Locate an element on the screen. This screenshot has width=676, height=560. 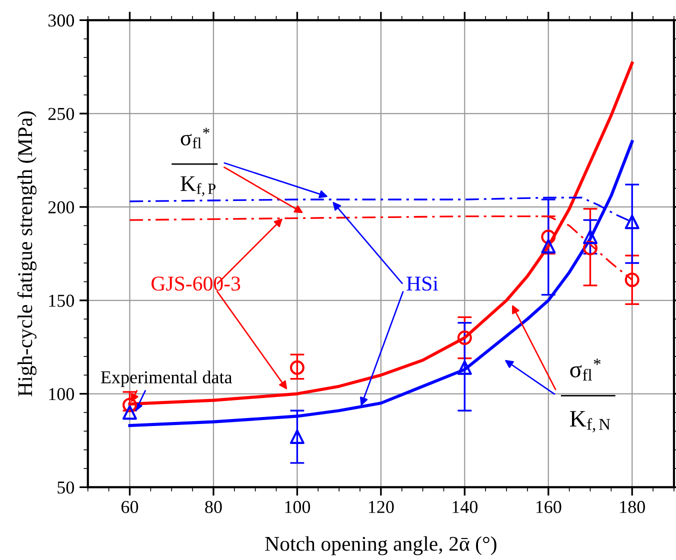
annotation: HSi is located at coordinates (422, 283).